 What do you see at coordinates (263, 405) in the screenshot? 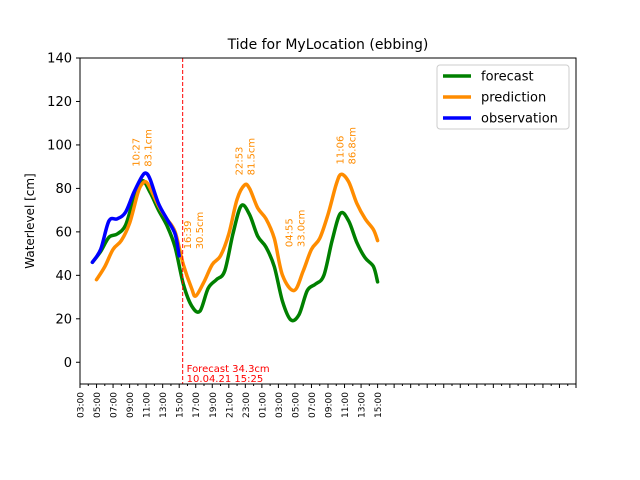
I see `x-tick-label: 01:00` at bounding box center [263, 405].